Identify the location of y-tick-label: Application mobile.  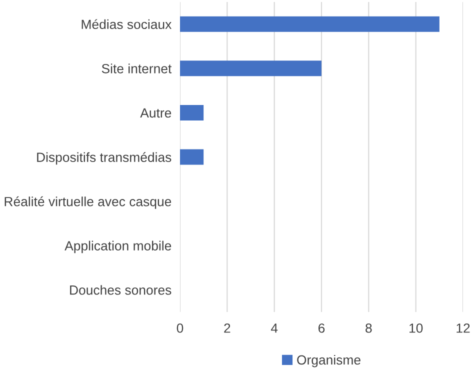
(118, 247).